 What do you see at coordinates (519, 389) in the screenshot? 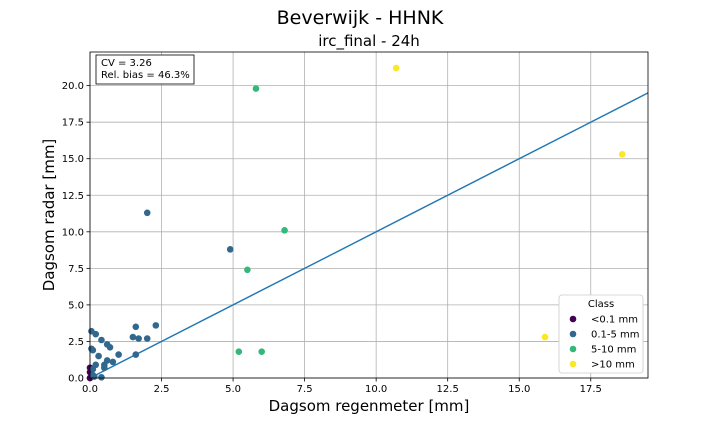
I see `x-tick-label: 15.0` at bounding box center [519, 389].